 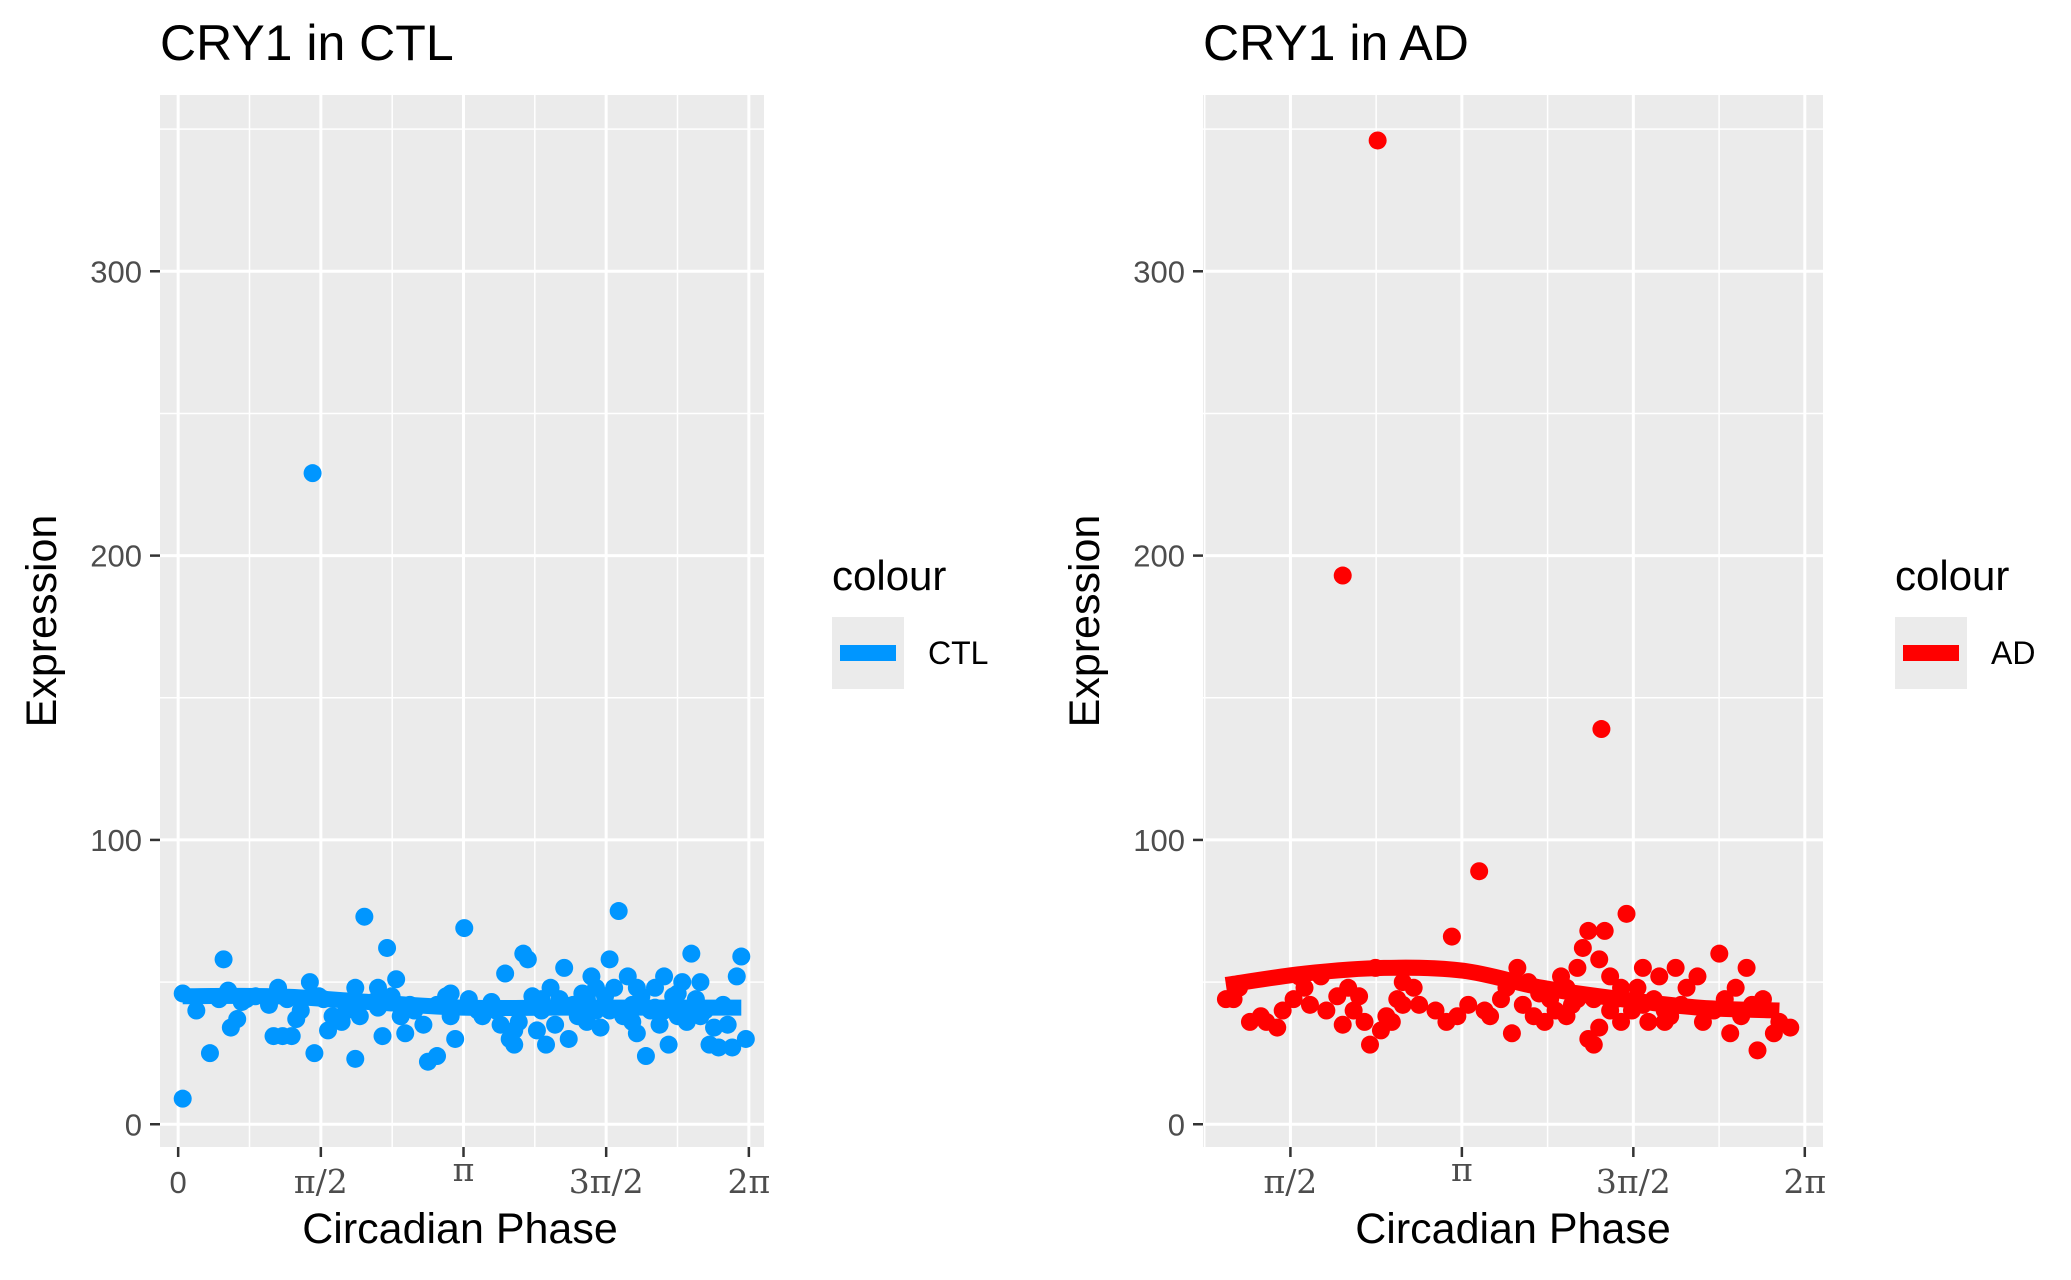 What do you see at coordinates (1965, 620) in the screenshot?
I see `legend: colour AD` at bounding box center [1965, 620].